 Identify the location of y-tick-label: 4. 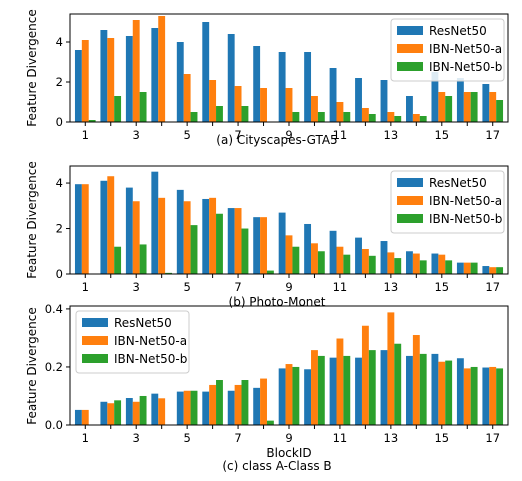
(59, 183).